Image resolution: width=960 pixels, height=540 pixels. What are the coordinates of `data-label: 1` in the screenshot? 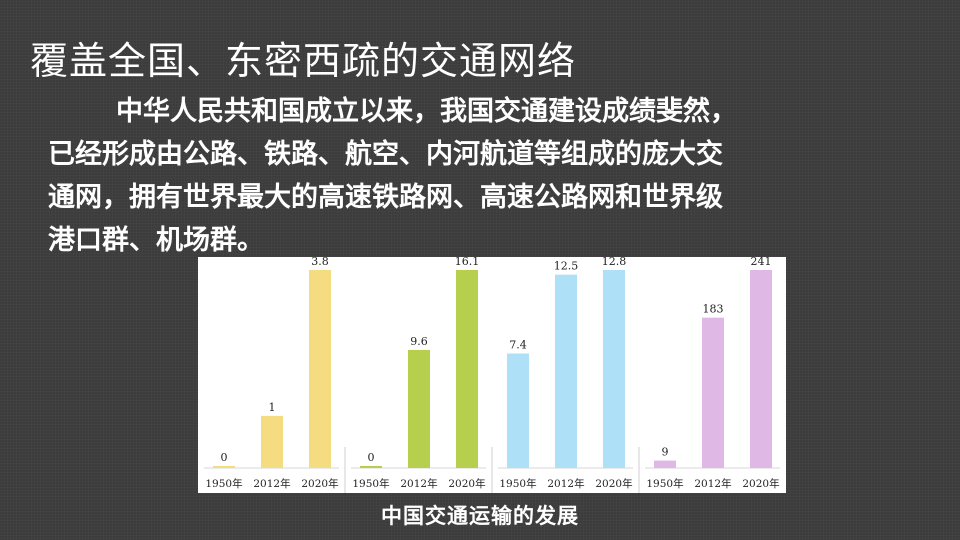 It's located at (272, 407).